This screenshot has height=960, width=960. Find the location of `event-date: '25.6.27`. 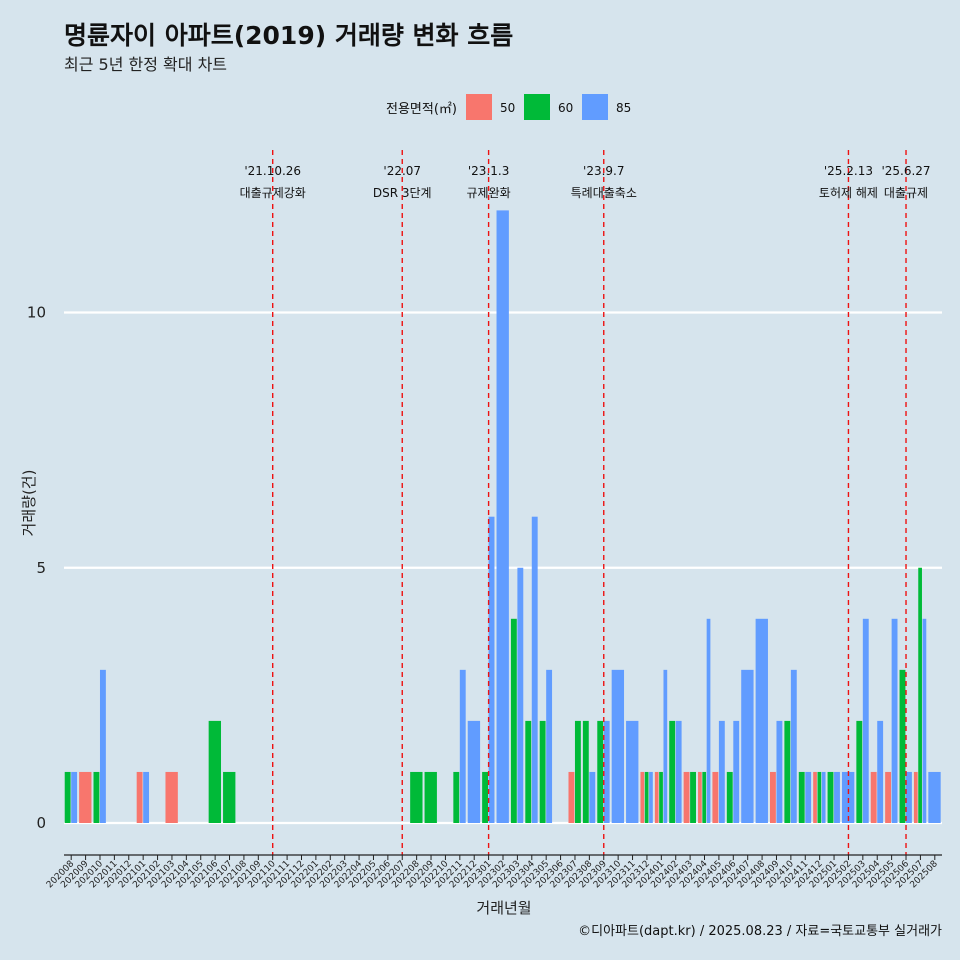

event-date: '25.6.27 is located at coordinates (905, 171).